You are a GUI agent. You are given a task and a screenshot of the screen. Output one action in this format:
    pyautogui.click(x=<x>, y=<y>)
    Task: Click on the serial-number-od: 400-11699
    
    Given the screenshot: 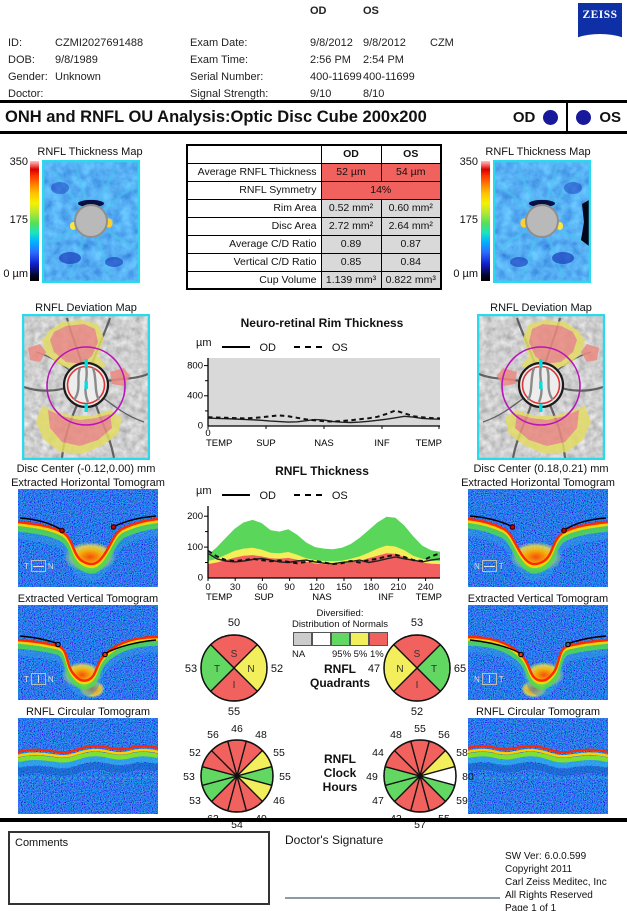 What is the action you would take?
    pyautogui.click(x=336, y=77)
    